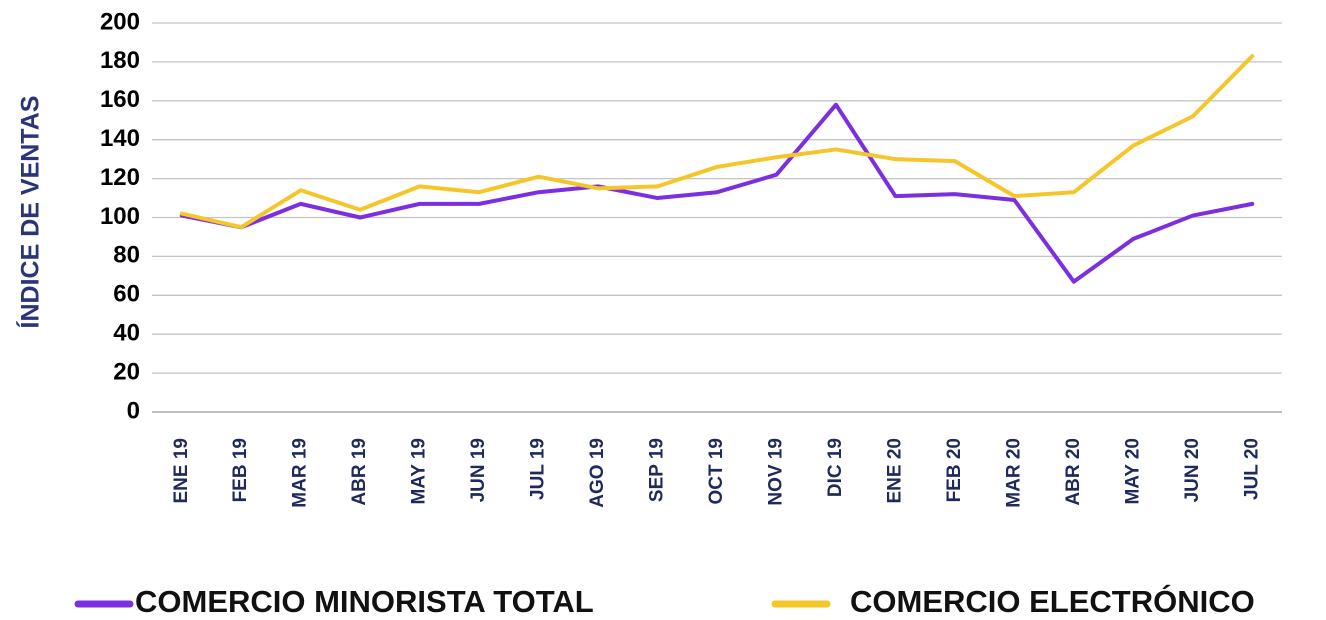 The height and width of the screenshot is (620, 1326). I want to click on y-tick-label: 200, so click(120, 21).